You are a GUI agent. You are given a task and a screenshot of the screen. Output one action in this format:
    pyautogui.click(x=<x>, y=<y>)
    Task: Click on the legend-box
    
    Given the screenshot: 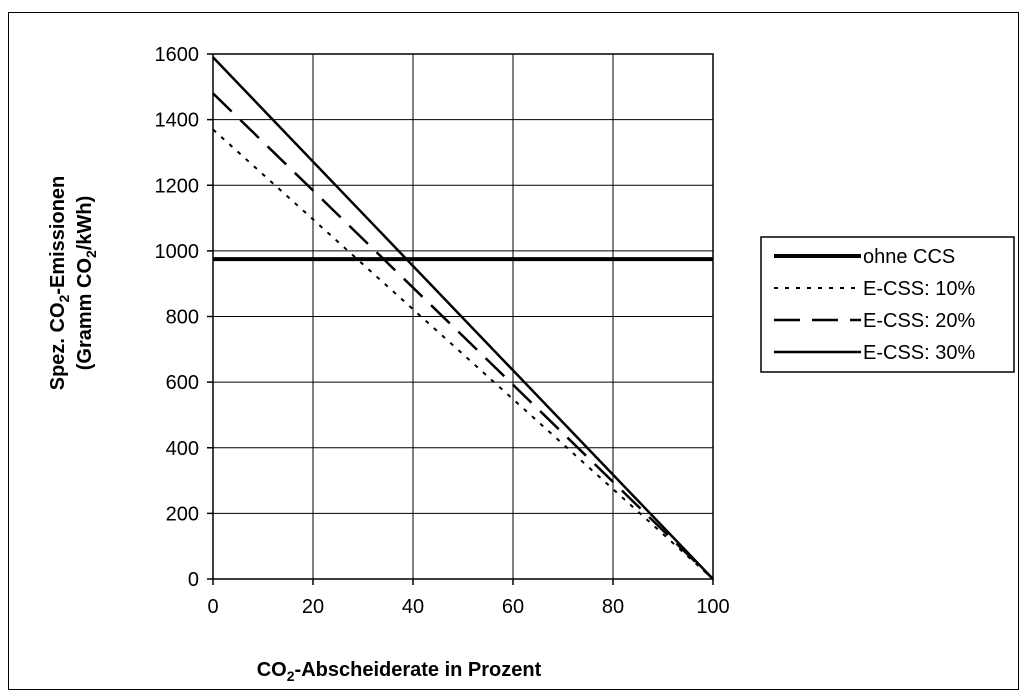 What is the action you would take?
    pyautogui.click(x=887, y=304)
    